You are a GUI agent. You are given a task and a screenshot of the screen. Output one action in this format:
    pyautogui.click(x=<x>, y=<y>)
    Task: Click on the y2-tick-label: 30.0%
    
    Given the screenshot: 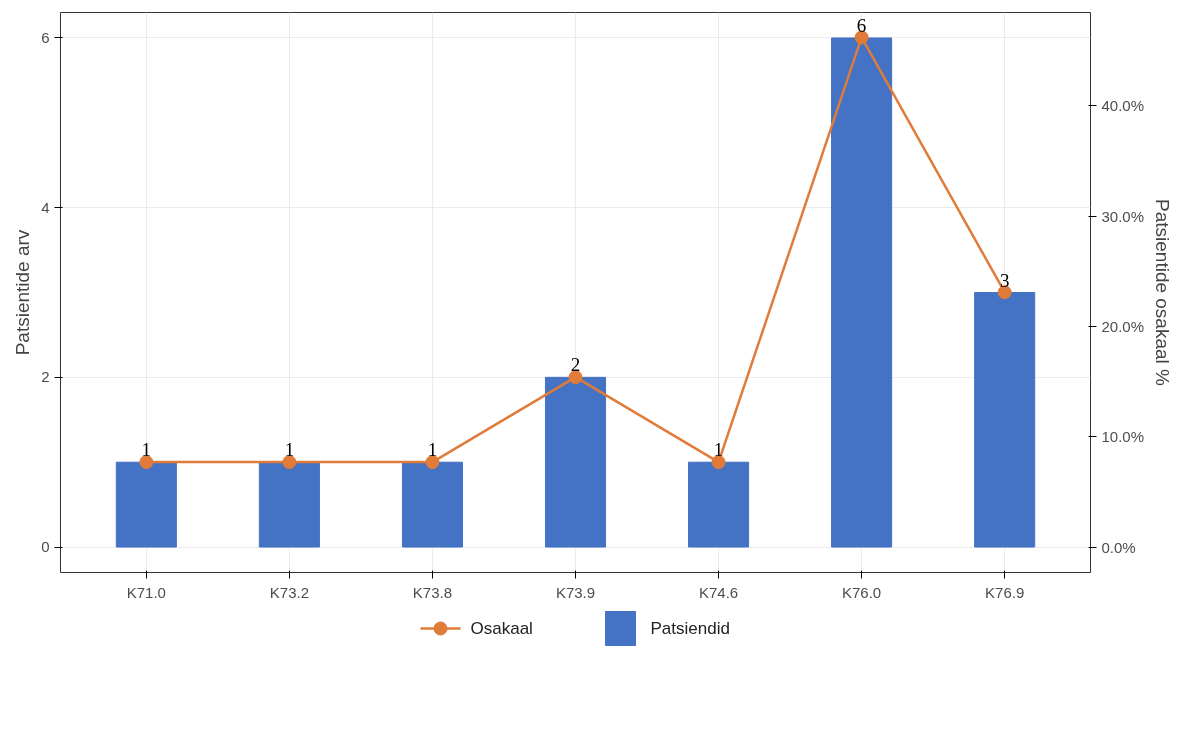 What is the action you would take?
    pyautogui.click(x=1123, y=216)
    